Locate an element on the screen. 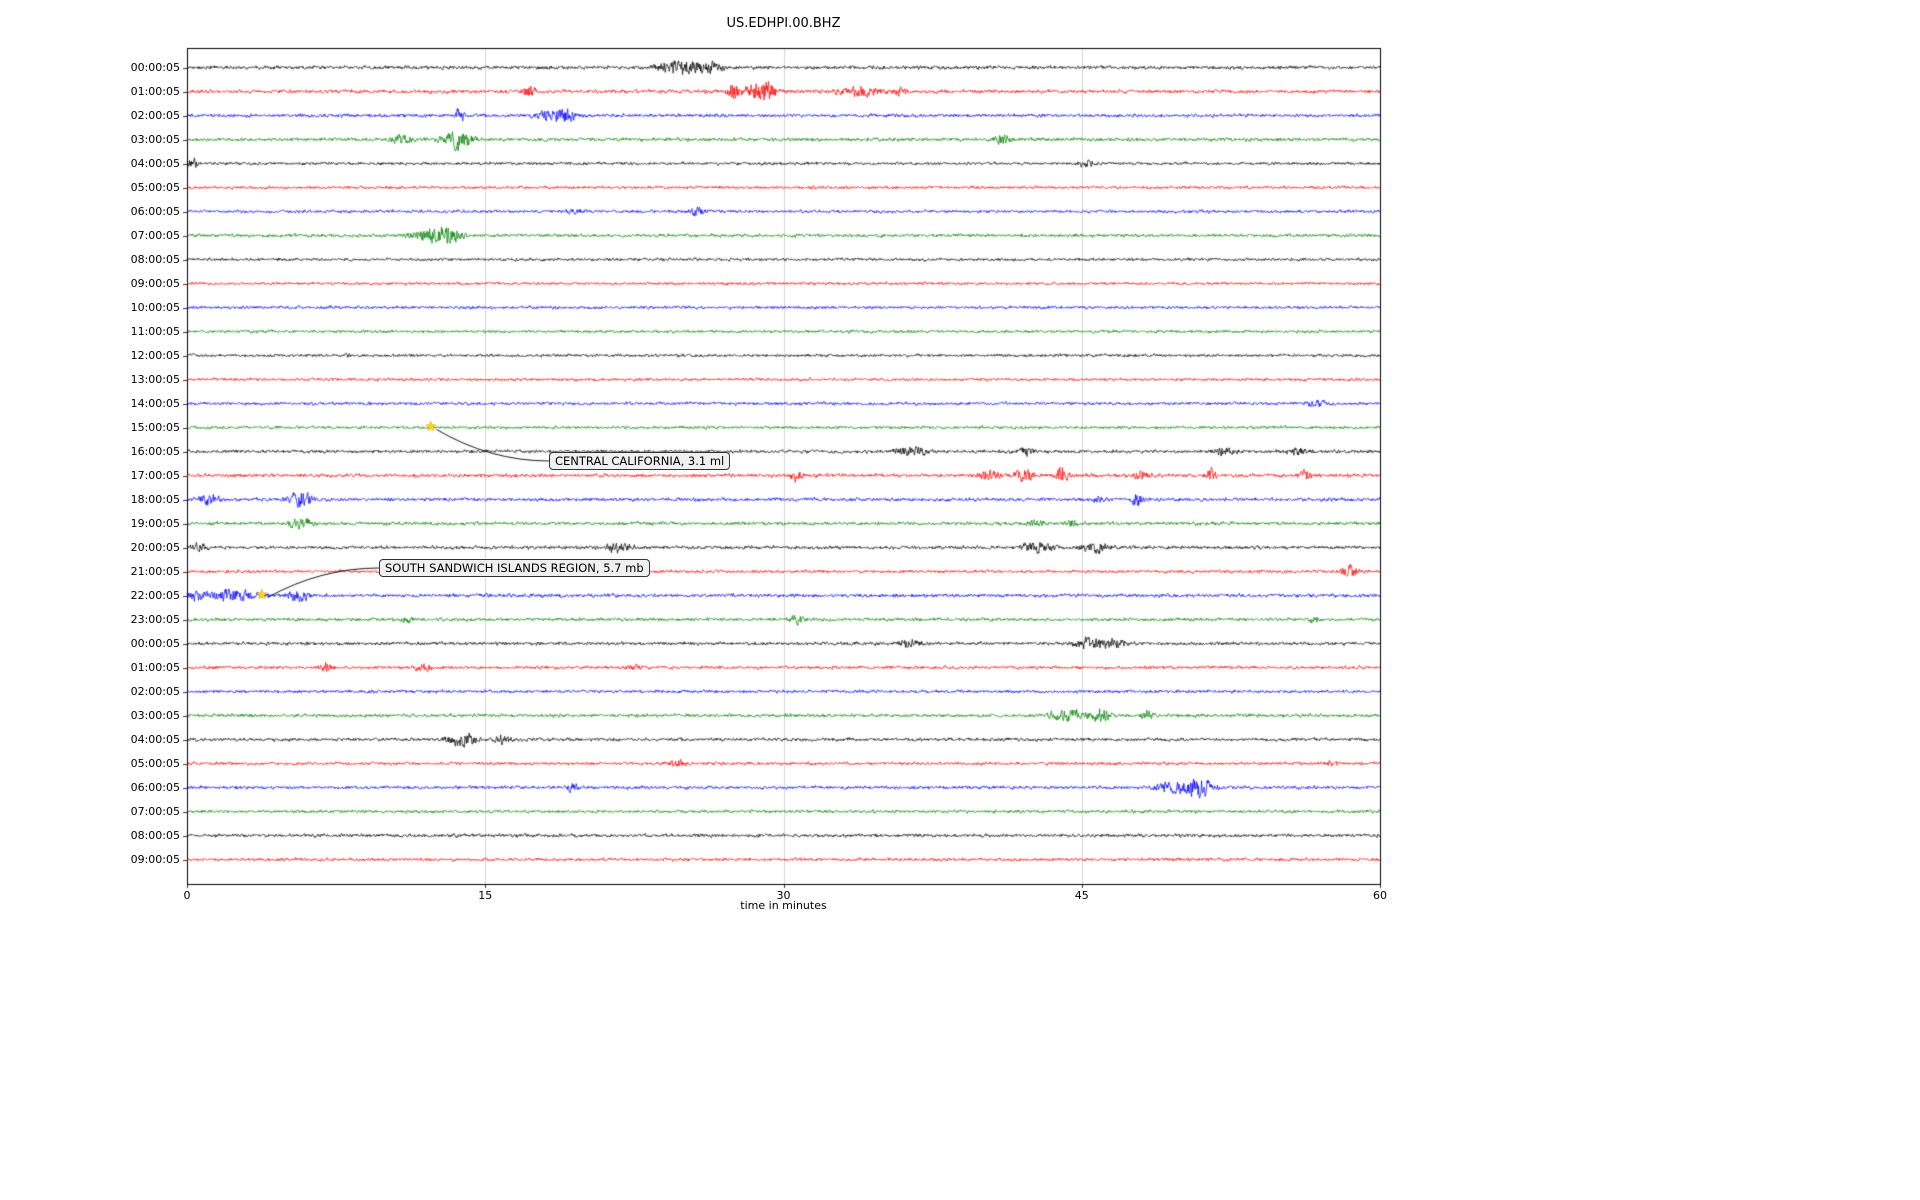 The width and height of the screenshot is (1920, 1200). y-tick-label: 23:00:05 is located at coordinates (155, 619).